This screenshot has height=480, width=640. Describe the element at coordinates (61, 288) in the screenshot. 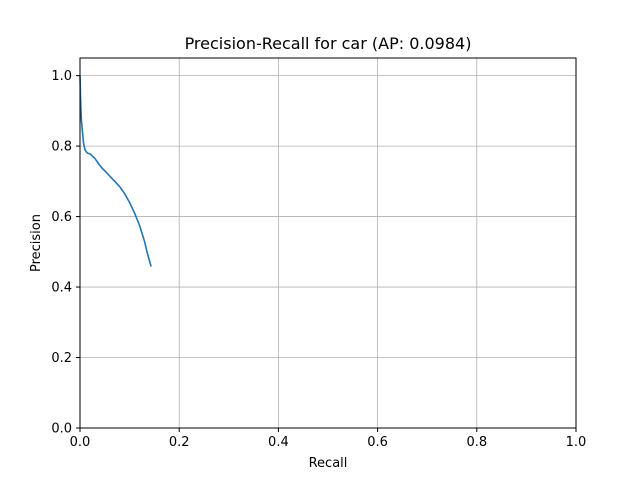

I see `y-tick-label-2: 0.4` at that location.